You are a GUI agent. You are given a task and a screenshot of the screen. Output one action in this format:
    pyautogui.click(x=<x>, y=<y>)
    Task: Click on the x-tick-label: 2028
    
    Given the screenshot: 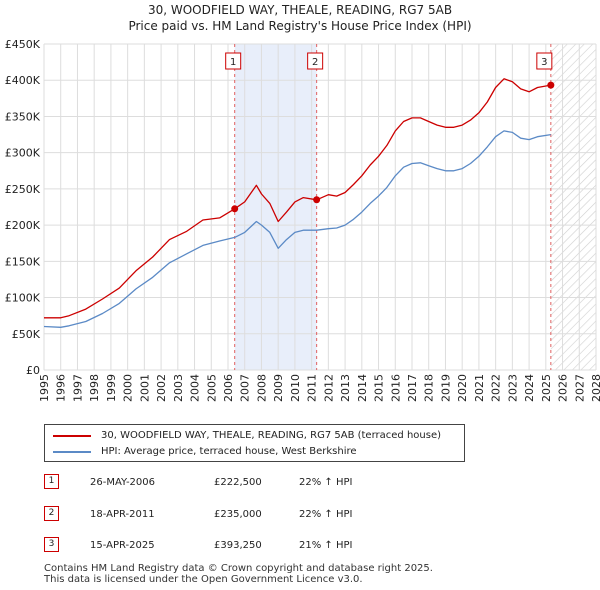 What is the action you would take?
    pyautogui.click(x=595, y=388)
    